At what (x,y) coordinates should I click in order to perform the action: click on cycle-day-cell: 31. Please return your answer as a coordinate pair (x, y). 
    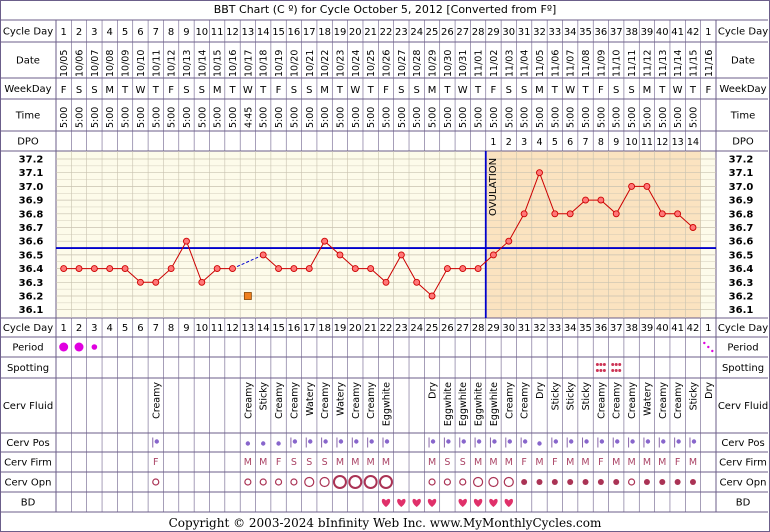
    Looking at the image, I should click on (524, 328).